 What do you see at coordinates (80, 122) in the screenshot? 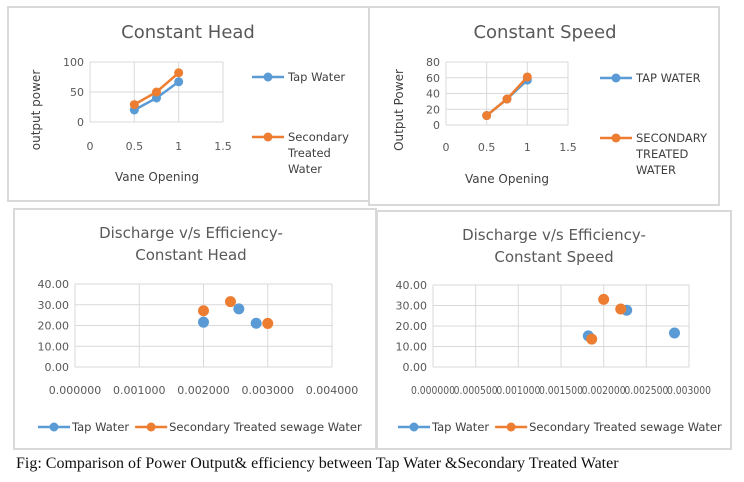
I see `chart-1-ytick-label: 0` at bounding box center [80, 122].